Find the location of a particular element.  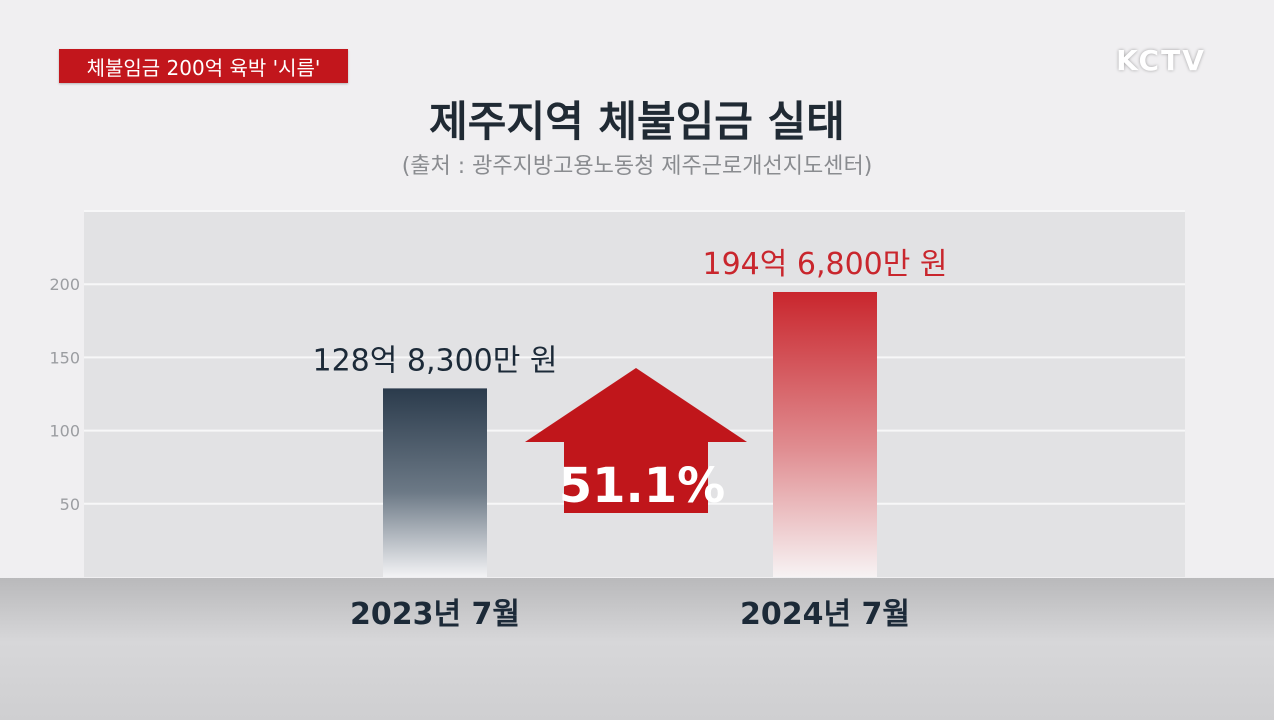

chart-subtitle: (출처 : 광주지방고용노동청 제주근로개선지도센터) is located at coordinates (637, 166).